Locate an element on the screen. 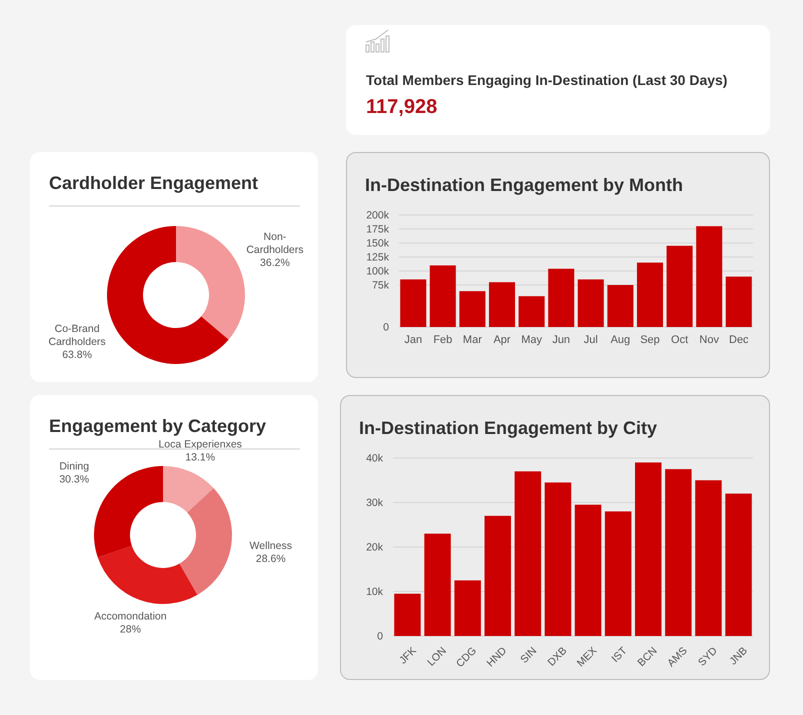 The image size is (803, 715). y-tick-label: 150k is located at coordinates (378, 244).